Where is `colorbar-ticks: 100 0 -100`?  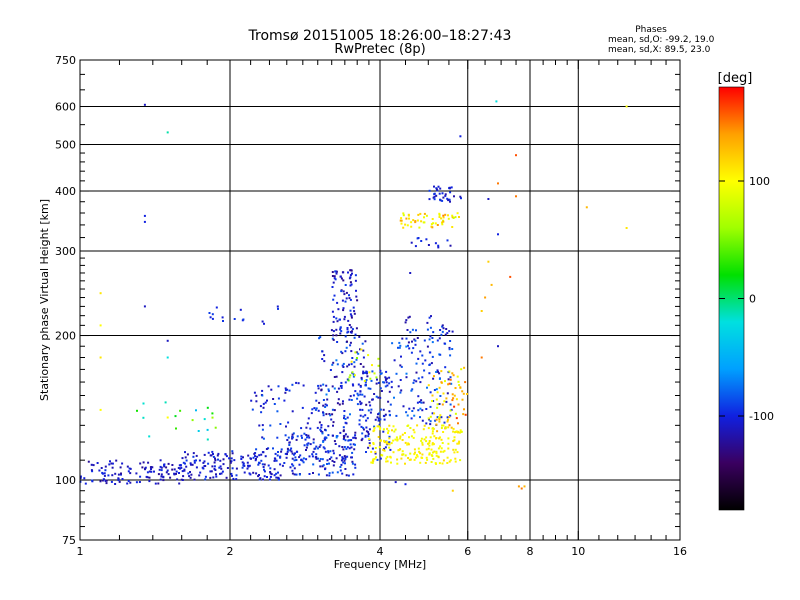
colorbar-ticks: 100 0 -100 is located at coordinates (746, 299).